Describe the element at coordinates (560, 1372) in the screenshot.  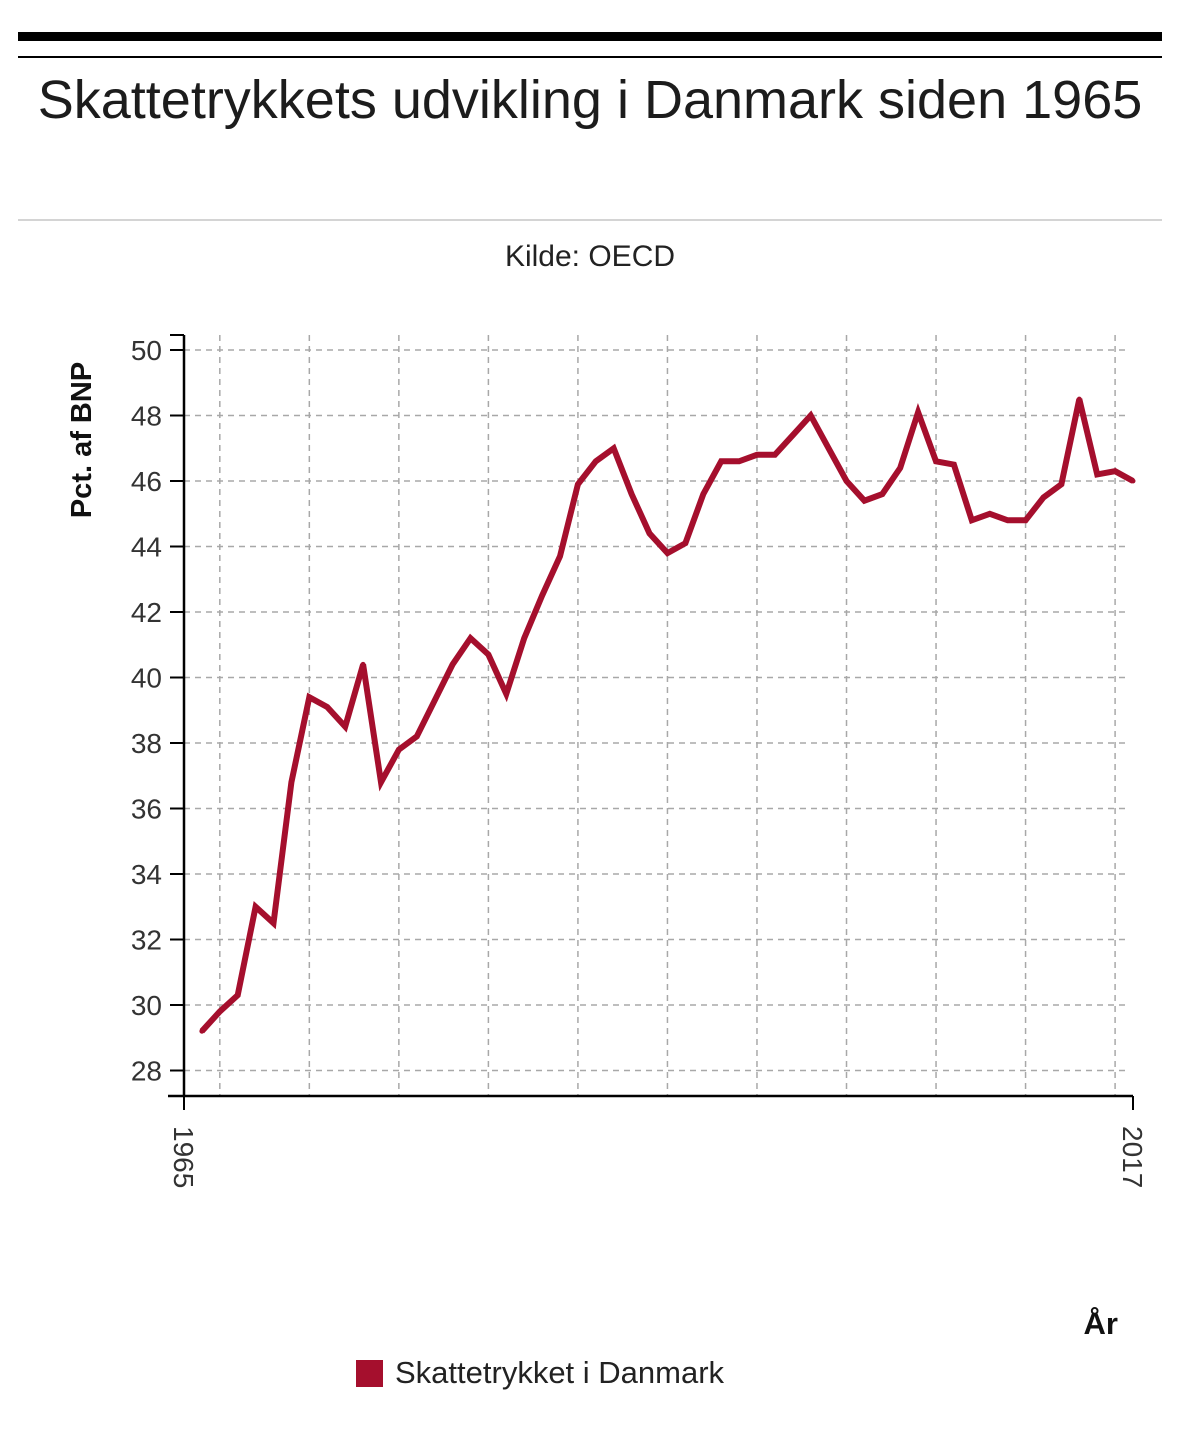
I see `legend-label: Skattetrykket i Danmark` at that location.